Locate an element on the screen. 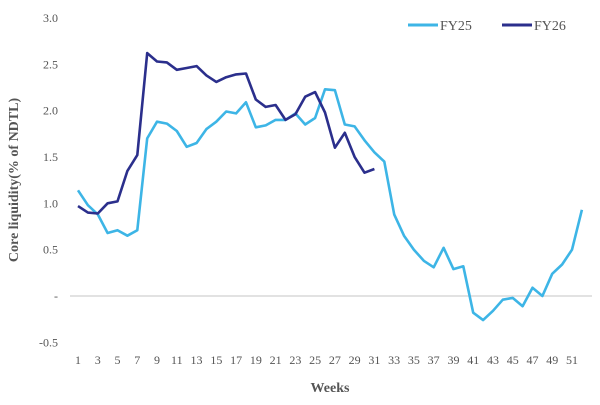 This screenshot has height=405, width=600. x-tick-label: 19 is located at coordinates (256, 360).